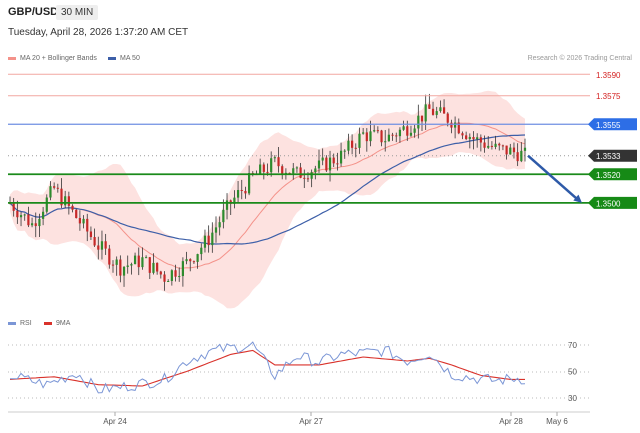 The height and width of the screenshot is (433, 640). Describe the element at coordinates (608, 203) in the screenshot. I see `level-label-1.3500: 1.3500` at that location.